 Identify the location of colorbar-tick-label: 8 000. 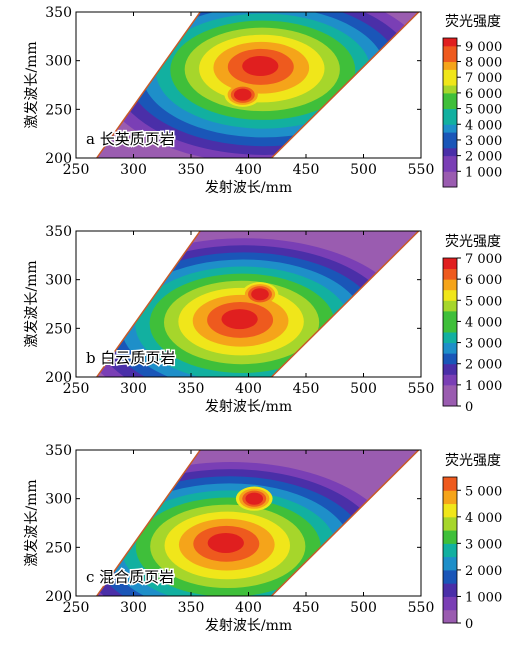
(483, 63).